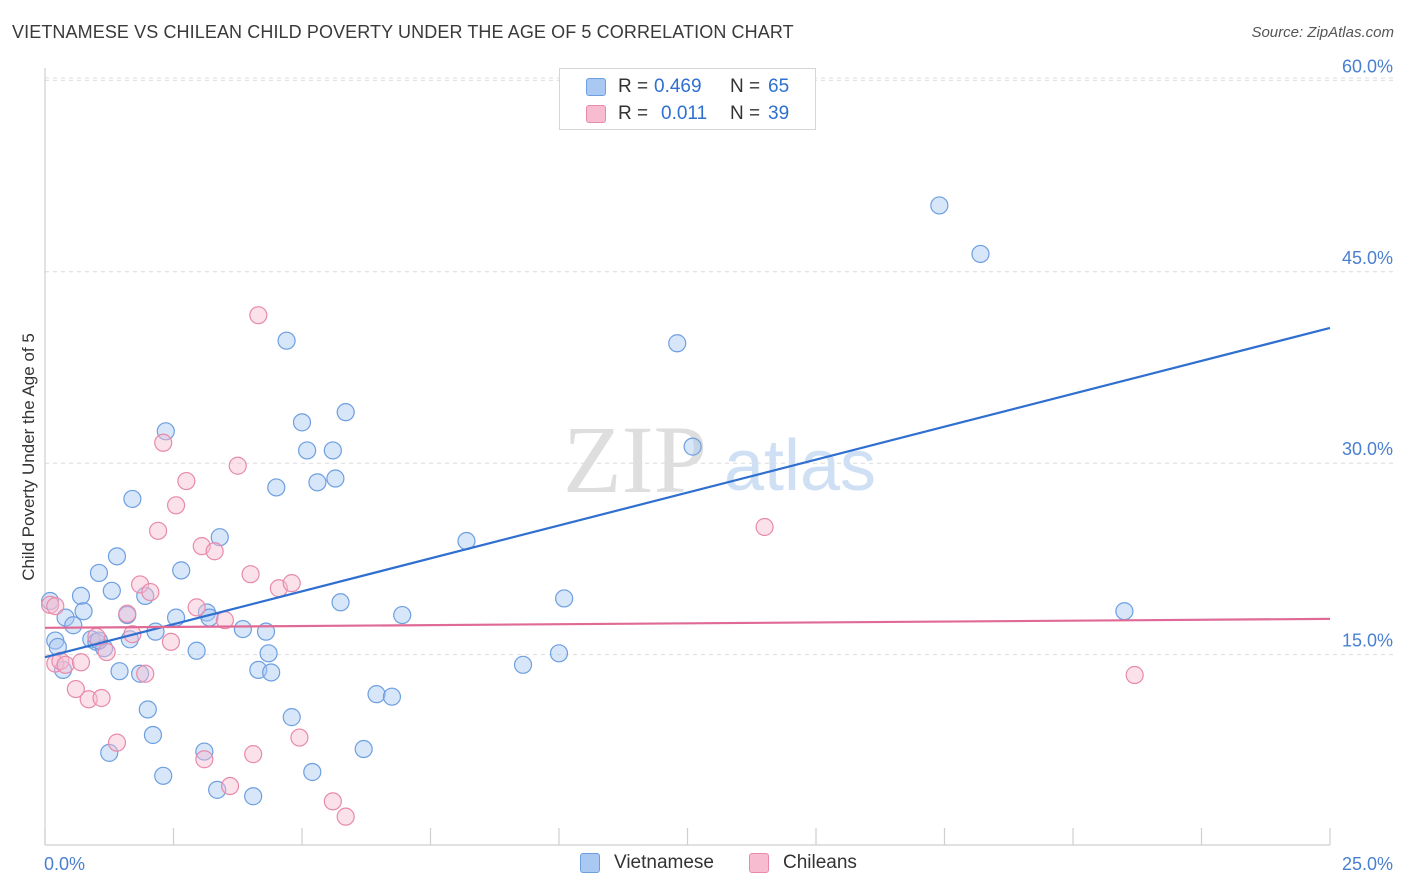 The image size is (1406, 892). What do you see at coordinates (687, 99) in the screenshot?
I see `legend: R = 0.469 N = 65 R = 0.011 N = 39` at bounding box center [687, 99].